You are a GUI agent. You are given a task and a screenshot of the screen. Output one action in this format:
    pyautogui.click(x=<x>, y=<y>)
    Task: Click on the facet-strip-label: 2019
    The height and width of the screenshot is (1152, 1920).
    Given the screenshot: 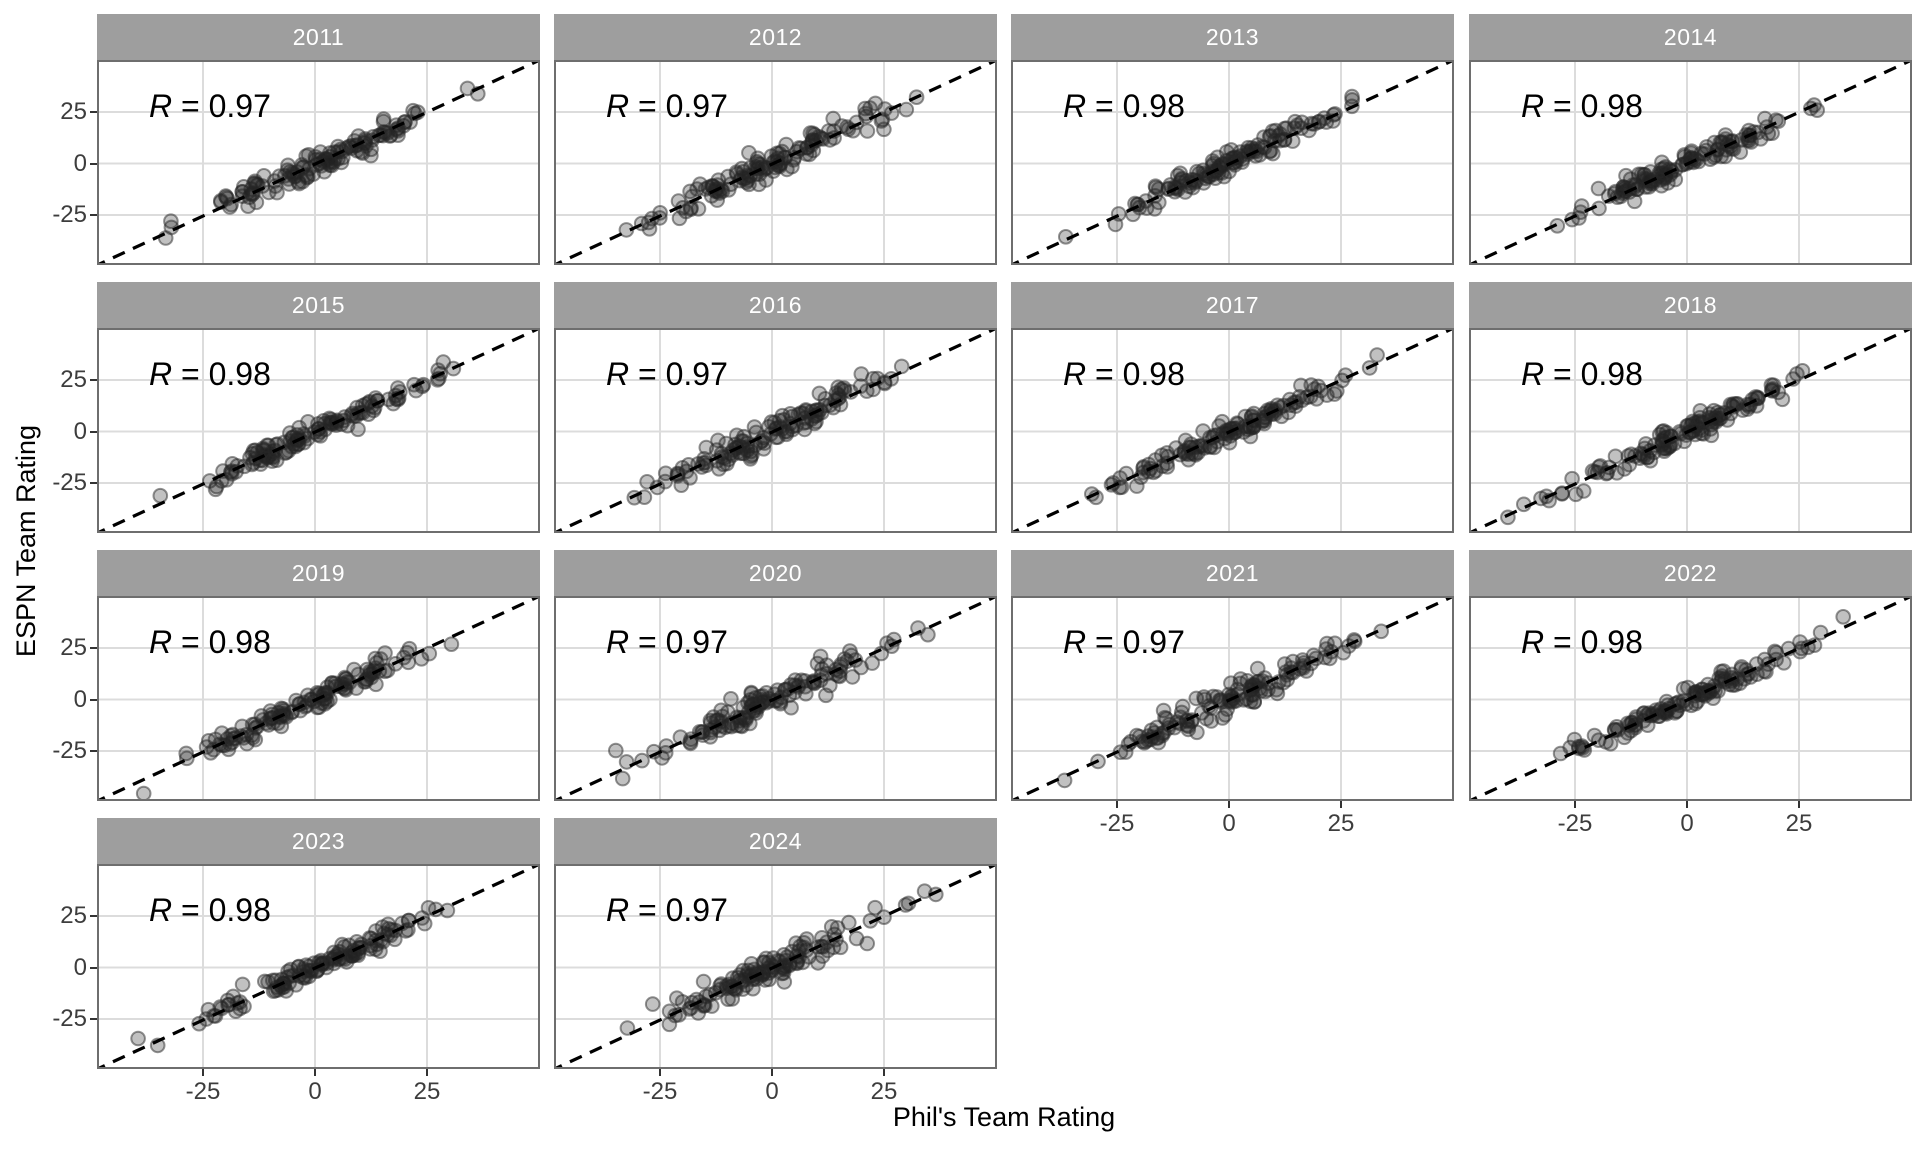 What is the action you would take?
    pyautogui.click(x=318, y=573)
    